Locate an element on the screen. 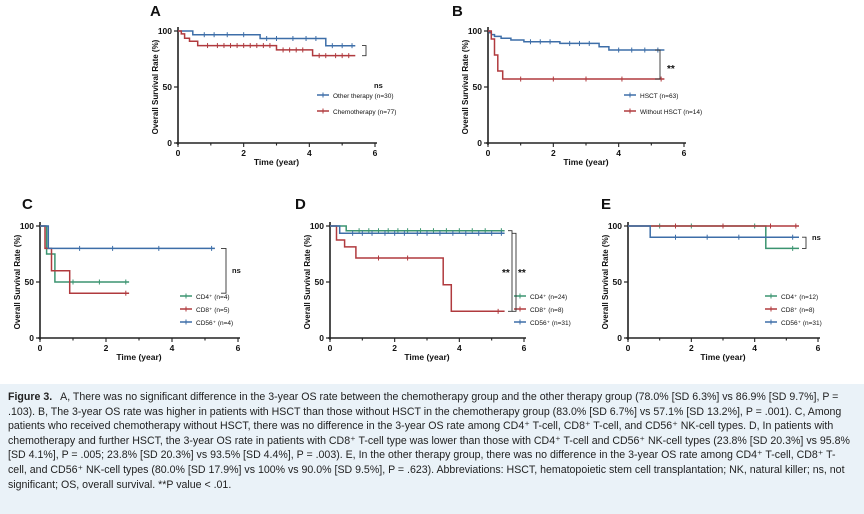  panel-b-xlabel: Time (year) is located at coordinates (585, 162).